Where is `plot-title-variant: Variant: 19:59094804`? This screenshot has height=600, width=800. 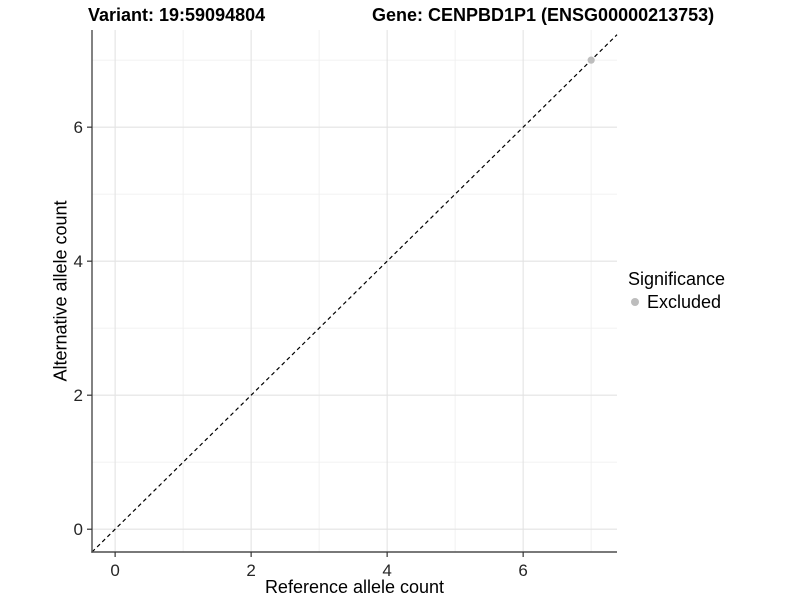 plot-title-variant: Variant: 19:59094804 is located at coordinates (177, 15).